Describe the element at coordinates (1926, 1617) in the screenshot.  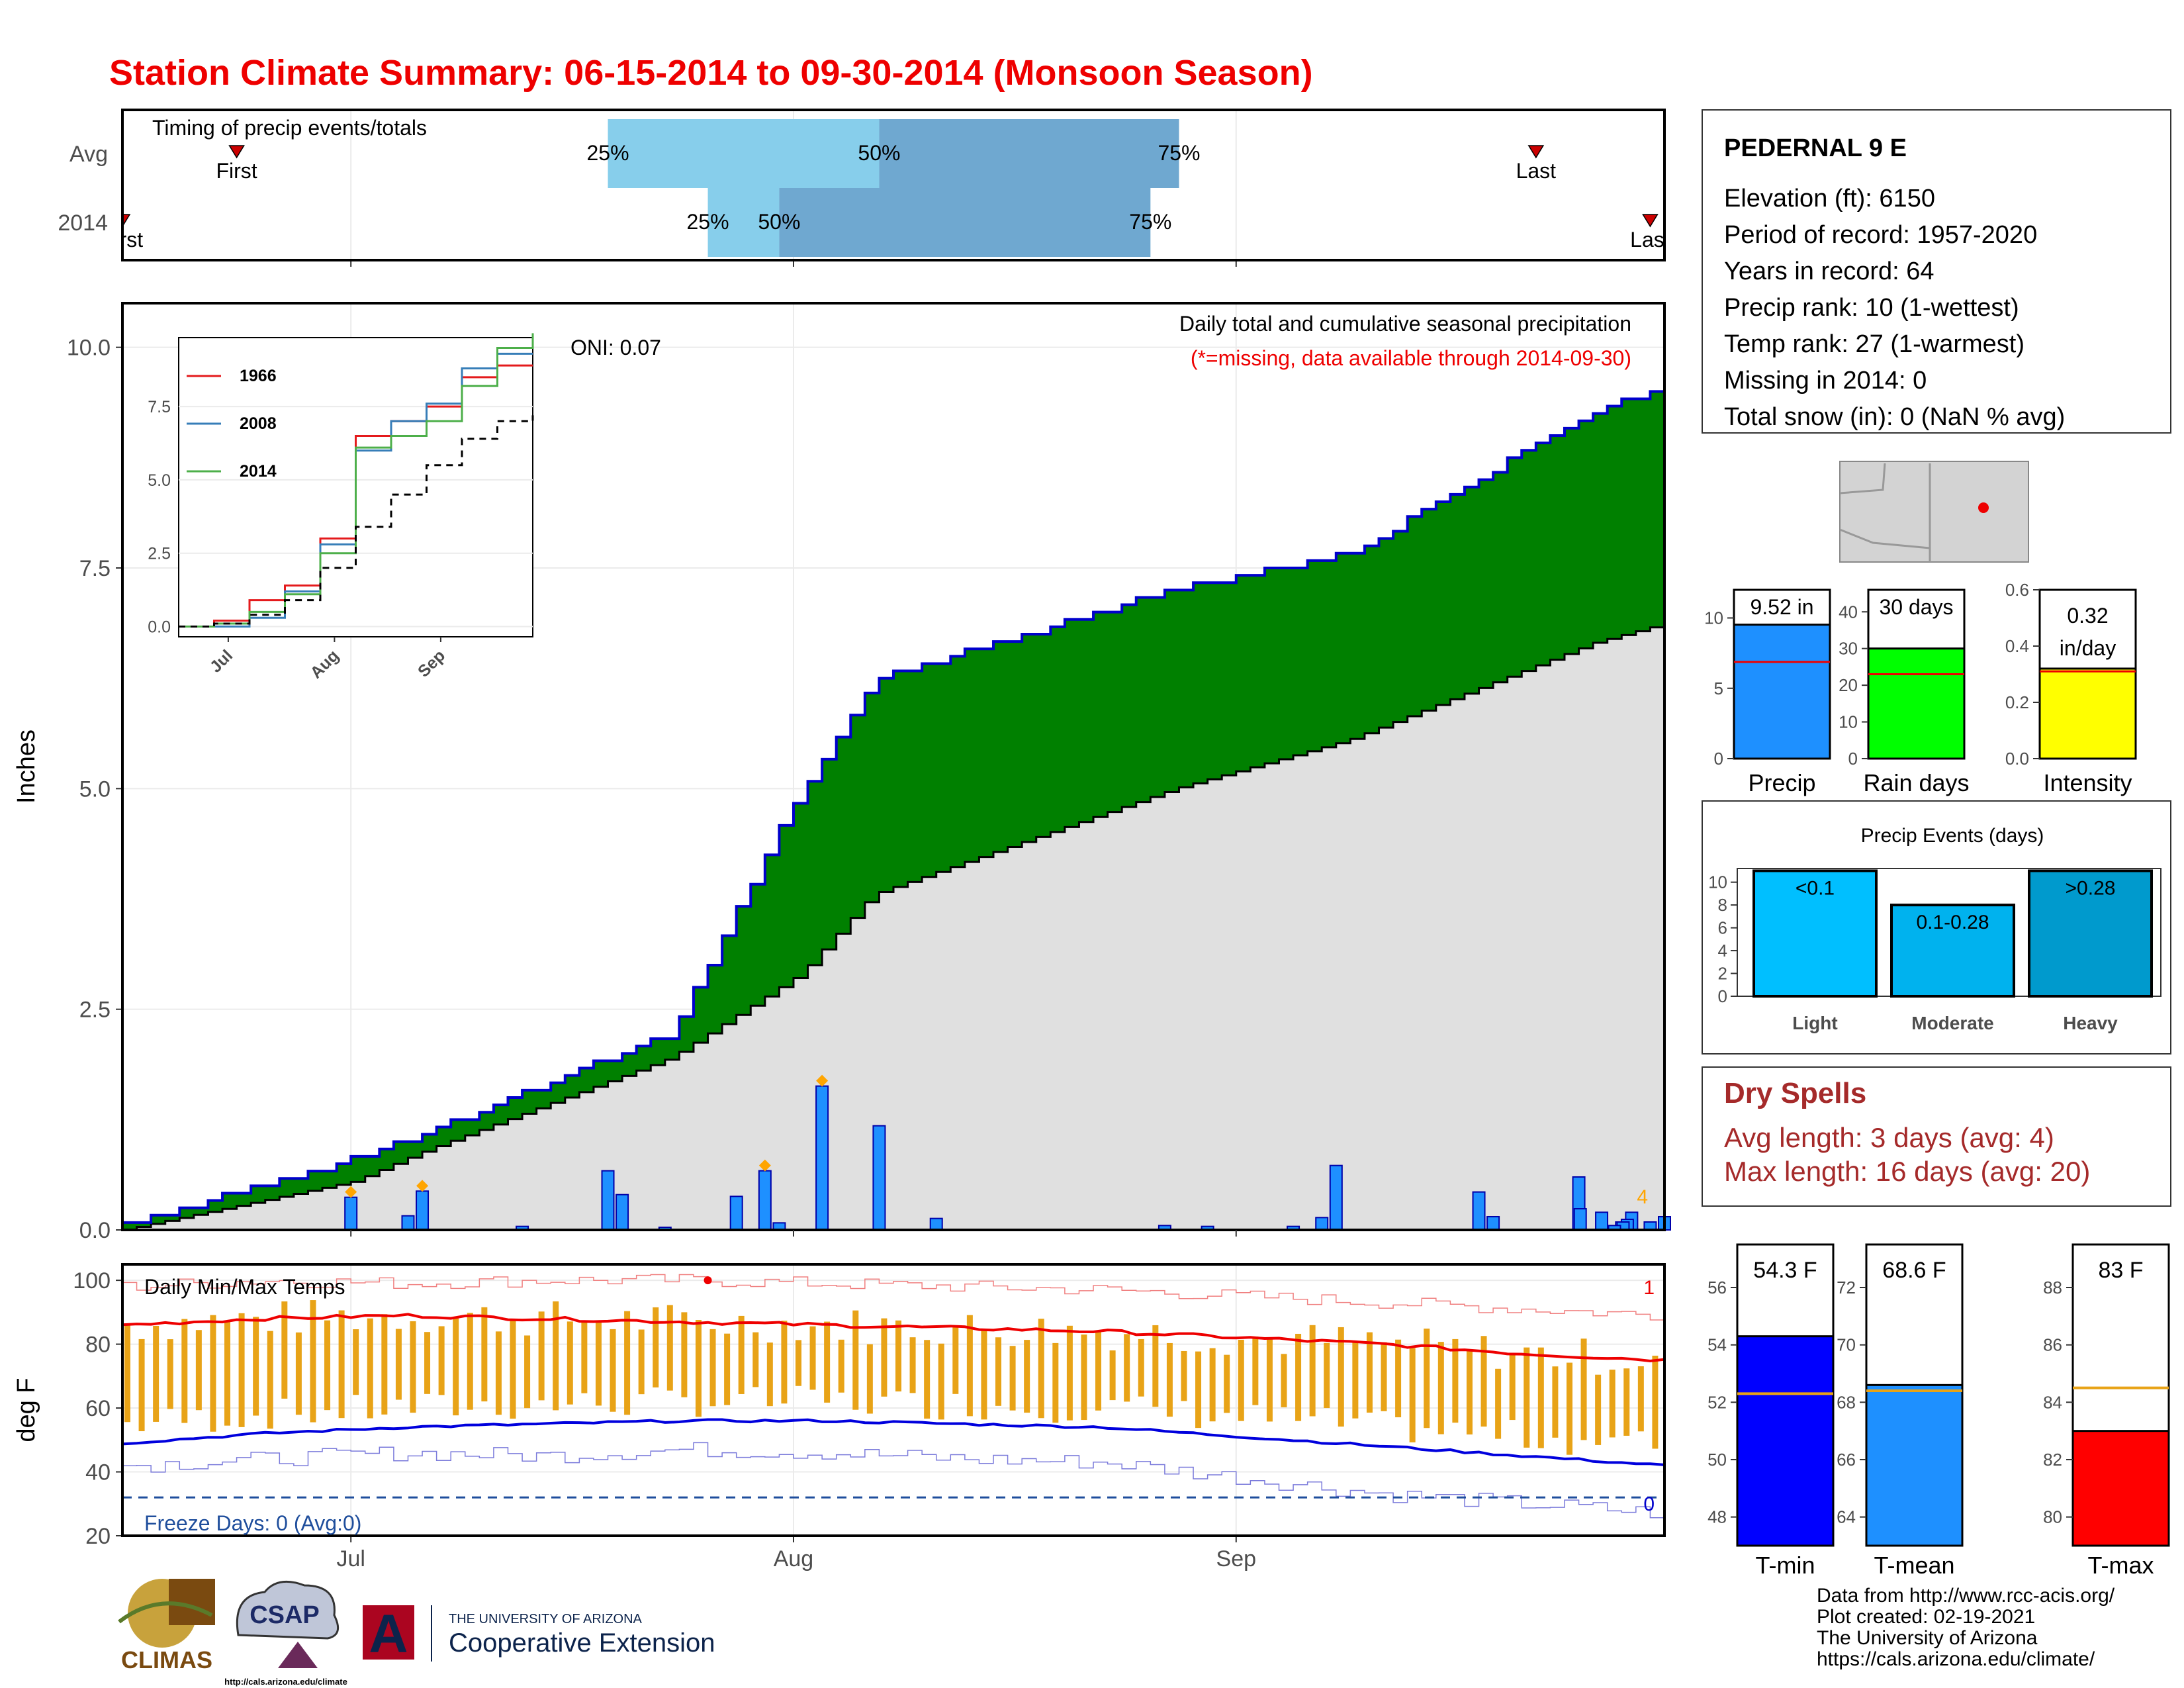
I see `footer-info-line: Plot created: 02-19-2021` at that location.